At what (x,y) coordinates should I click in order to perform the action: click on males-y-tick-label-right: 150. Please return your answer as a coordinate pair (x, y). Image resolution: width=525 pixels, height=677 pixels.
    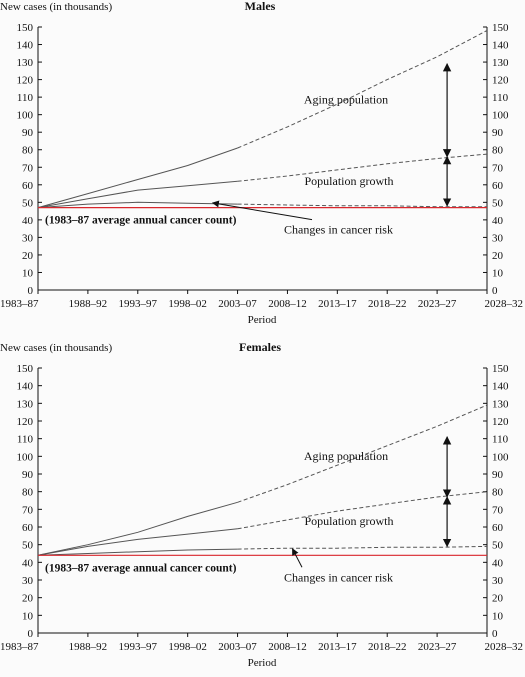
    Looking at the image, I should click on (500, 28).